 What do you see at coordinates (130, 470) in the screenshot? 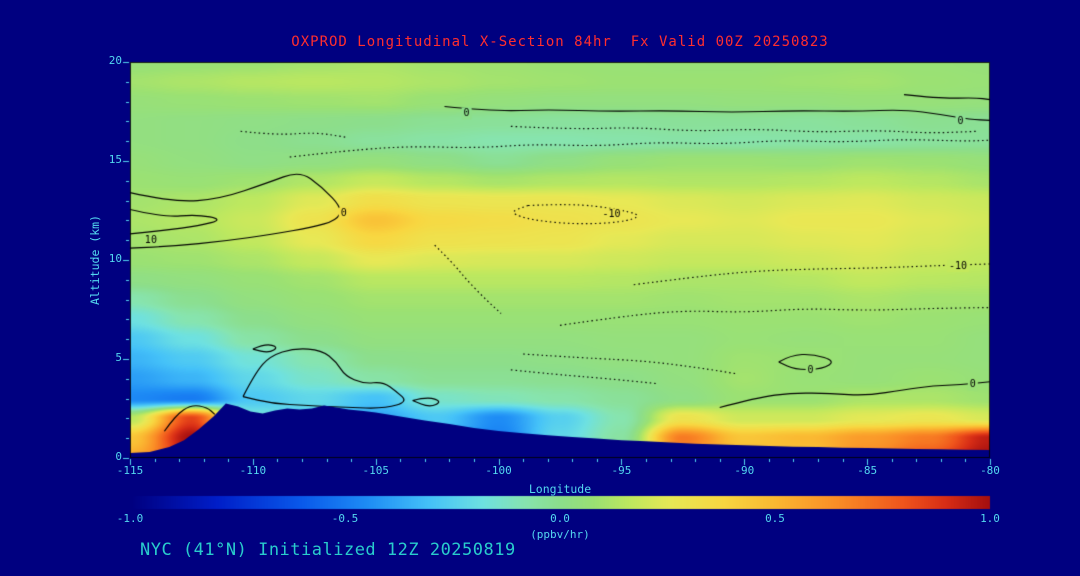
I see `x-tick-label: -115` at bounding box center [130, 470].